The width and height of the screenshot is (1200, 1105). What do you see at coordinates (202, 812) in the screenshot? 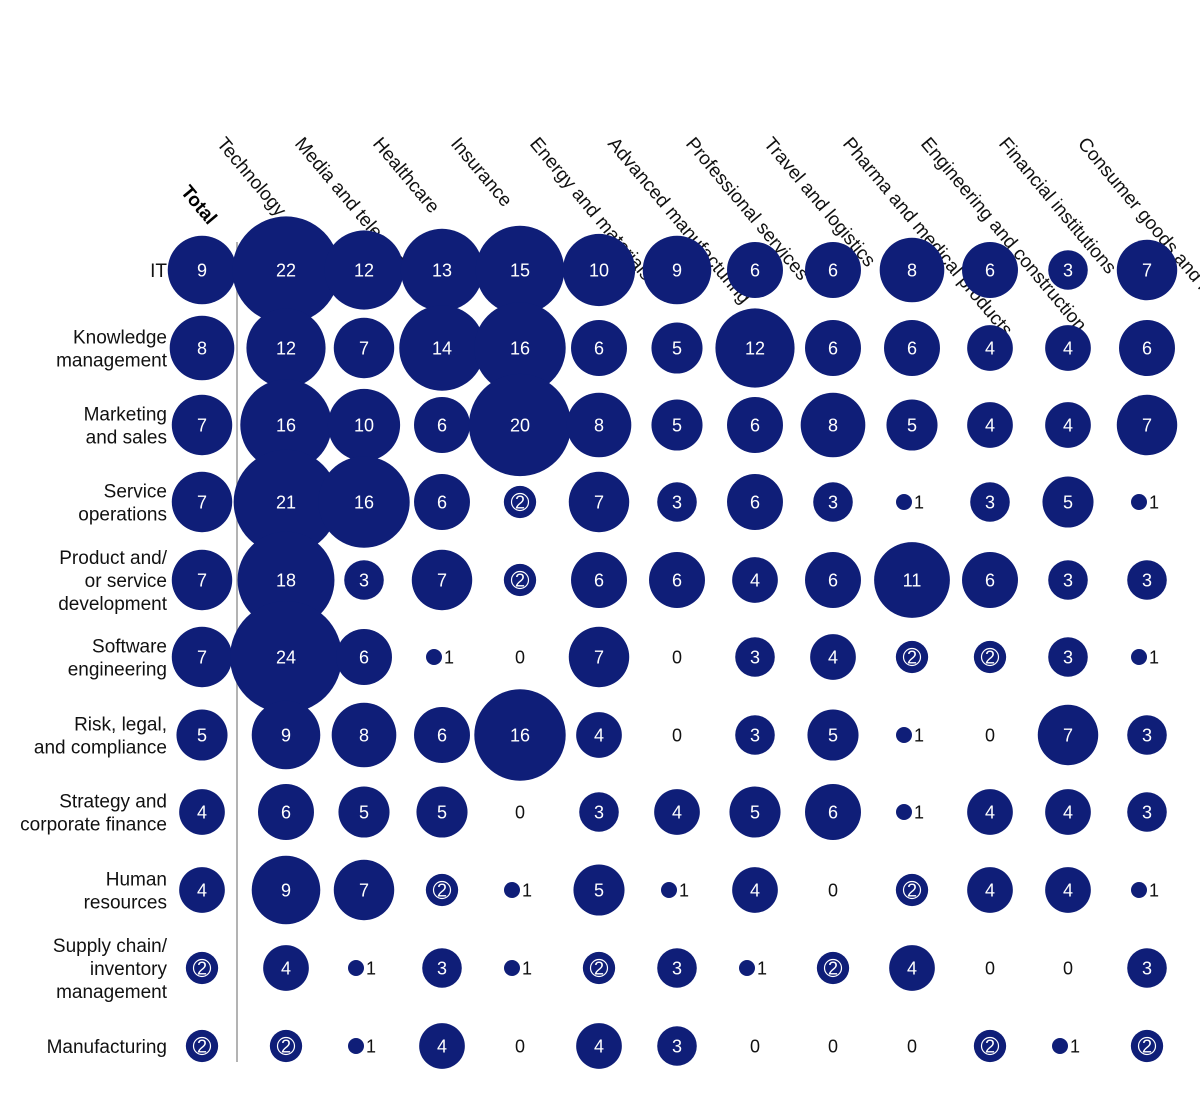
I see `cell-total-row-7: 4` at bounding box center [202, 812].